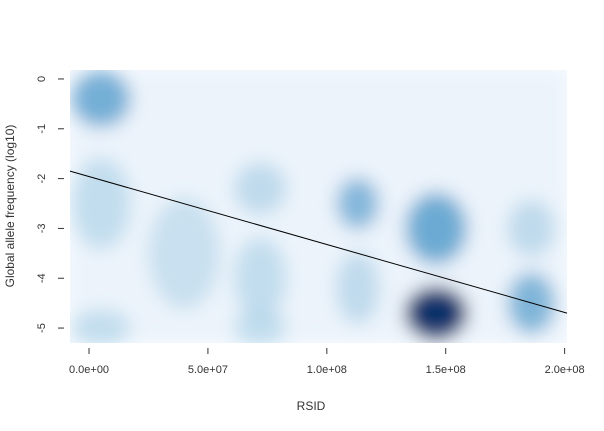 The image size is (604, 431). I want to click on y-axis: 0 -1 -2 -3 -4 -5, so click(50, 204).